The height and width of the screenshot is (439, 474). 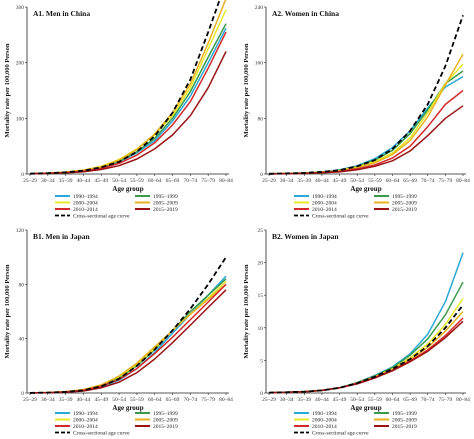 I want to click on y-tick-label: 120, so click(x=20, y=231).